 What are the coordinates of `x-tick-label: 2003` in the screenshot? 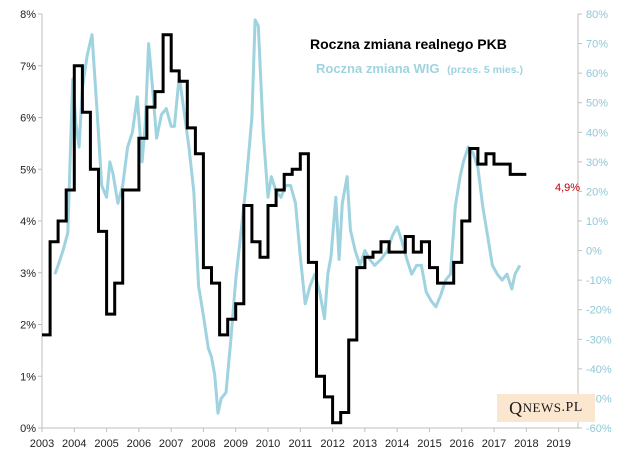 It's located at (42, 444).